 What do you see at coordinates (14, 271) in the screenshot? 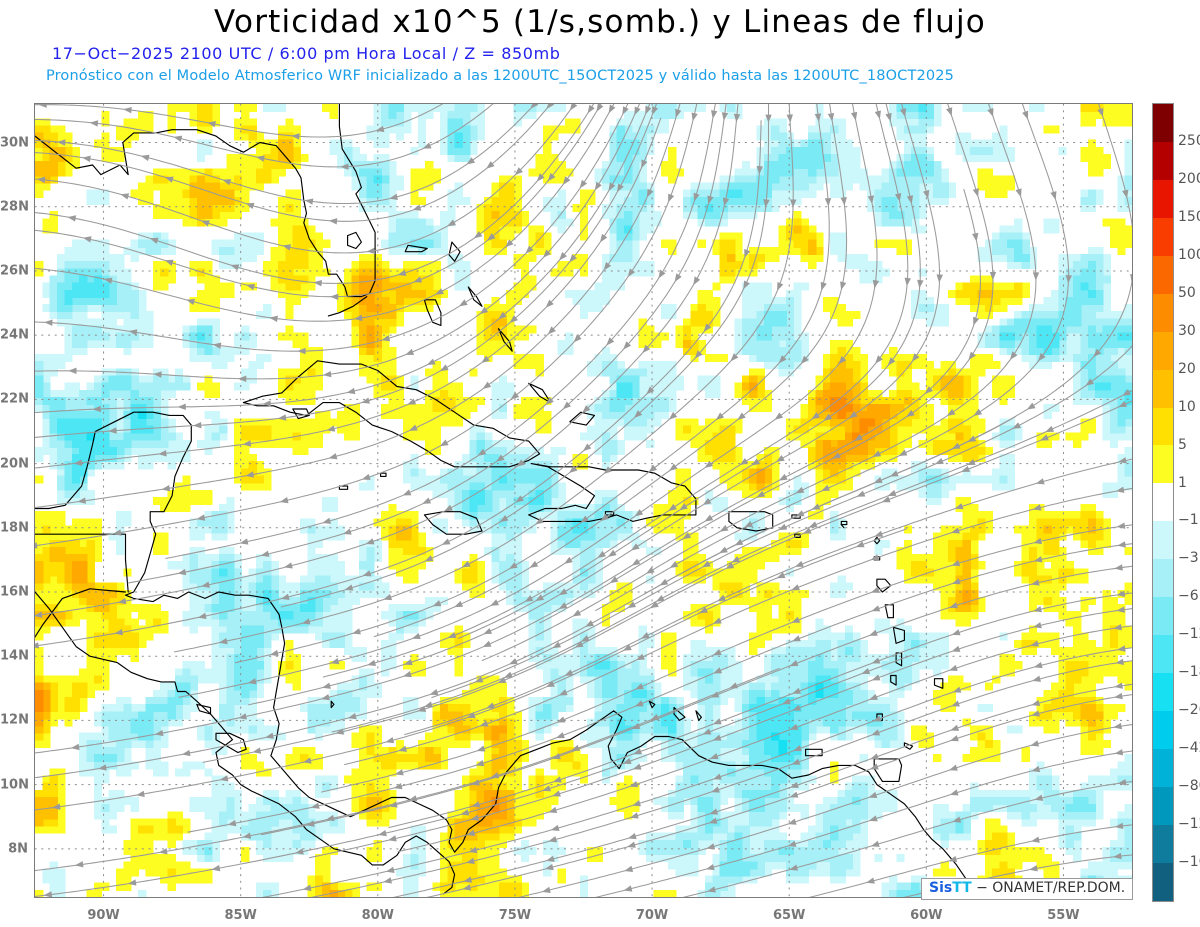
I see `lat-tick-label: 26N` at bounding box center [14, 271].